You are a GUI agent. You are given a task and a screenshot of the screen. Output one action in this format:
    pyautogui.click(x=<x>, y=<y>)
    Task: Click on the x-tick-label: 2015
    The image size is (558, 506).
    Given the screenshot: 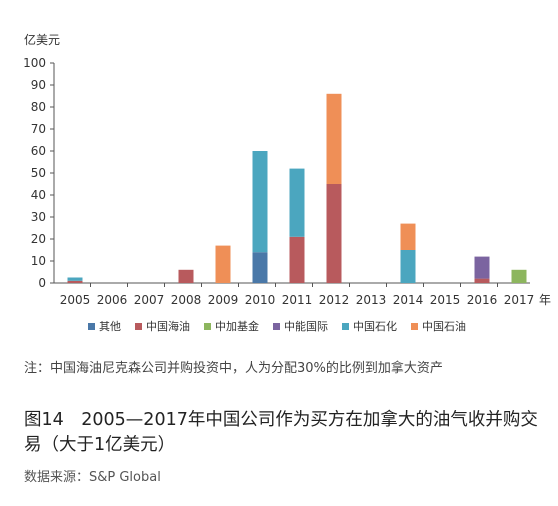 What is the action you would take?
    pyautogui.click(x=445, y=300)
    